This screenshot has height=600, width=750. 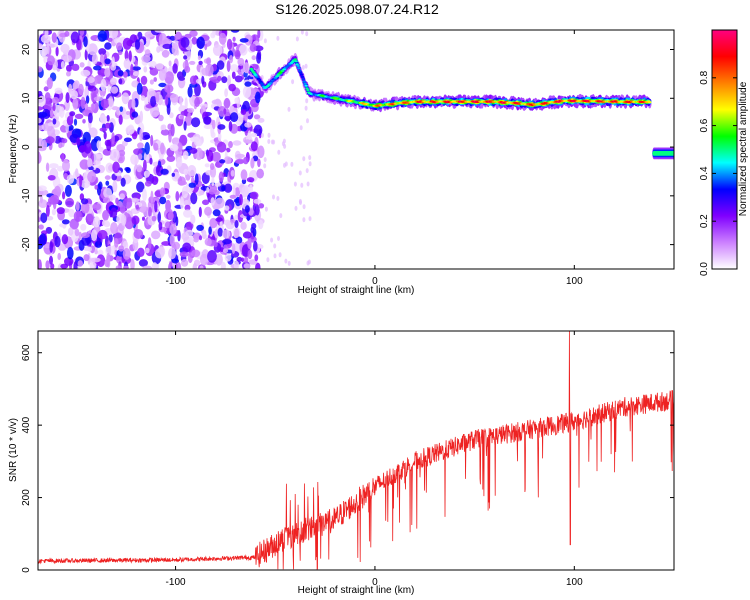 I want to click on snr-ylabel: SNR (10 * v/v), so click(x=13, y=450).